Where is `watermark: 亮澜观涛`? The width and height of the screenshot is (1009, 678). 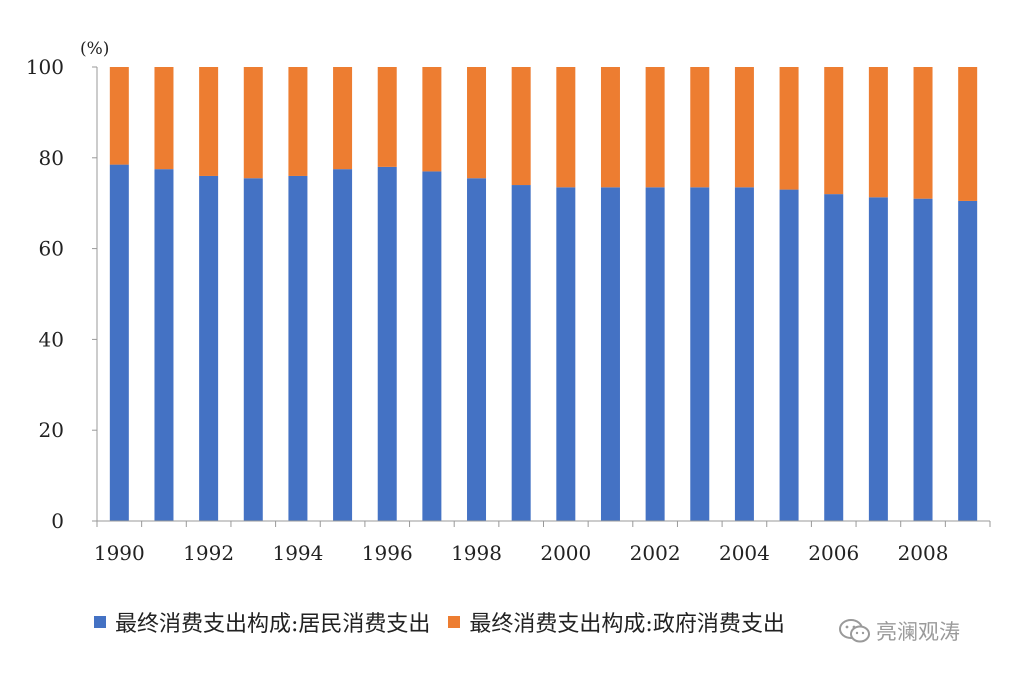 watermark: 亮澜观涛 is located at coordinates (899, 631).